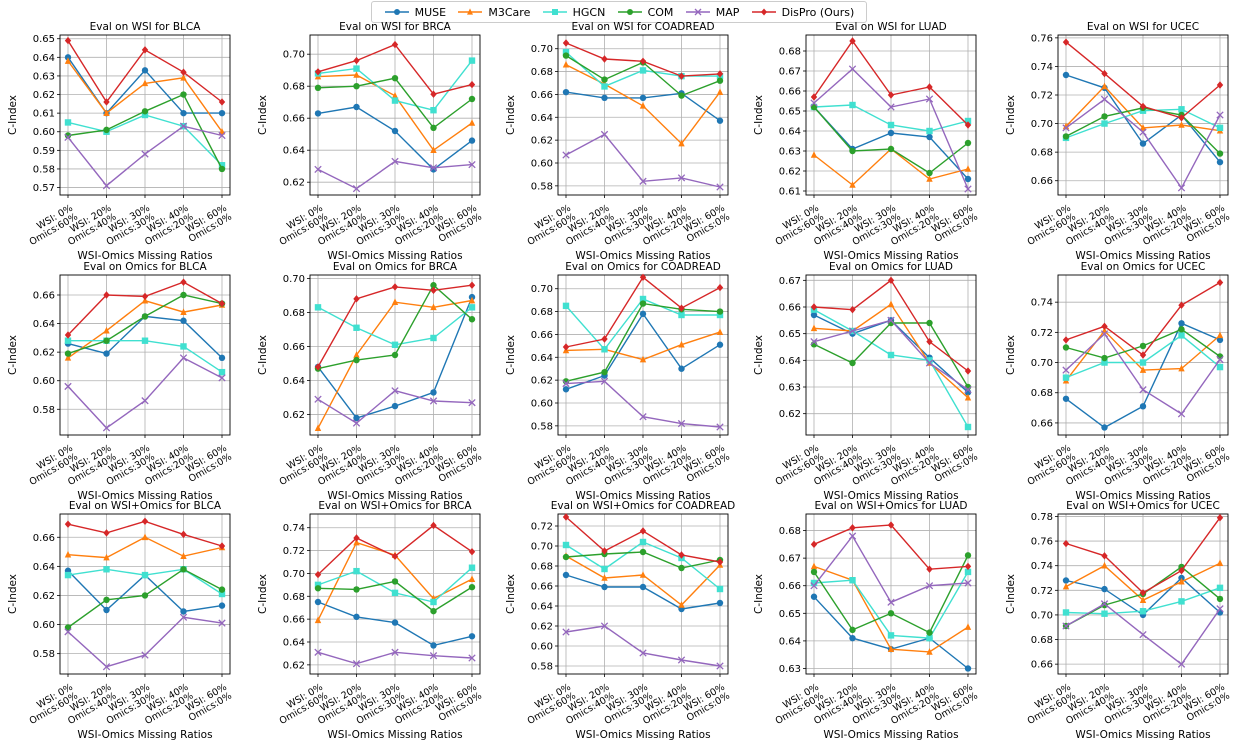 The width and height of the screenshot is (1235, 741). Describe the element at coordinates (1143, 267) in the screenshot. I see `chart-title: Eval on Omics for UCEC` at that location.